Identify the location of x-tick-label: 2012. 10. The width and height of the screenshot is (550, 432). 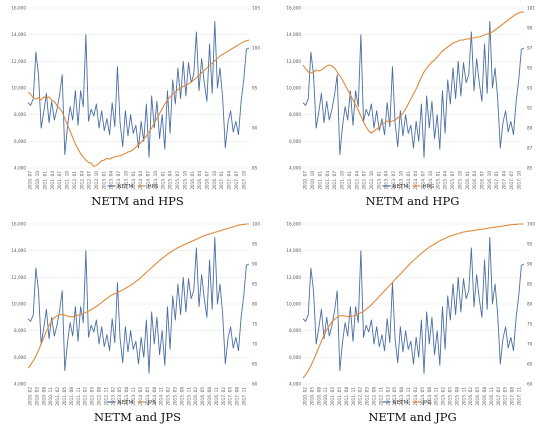
(96, 180).